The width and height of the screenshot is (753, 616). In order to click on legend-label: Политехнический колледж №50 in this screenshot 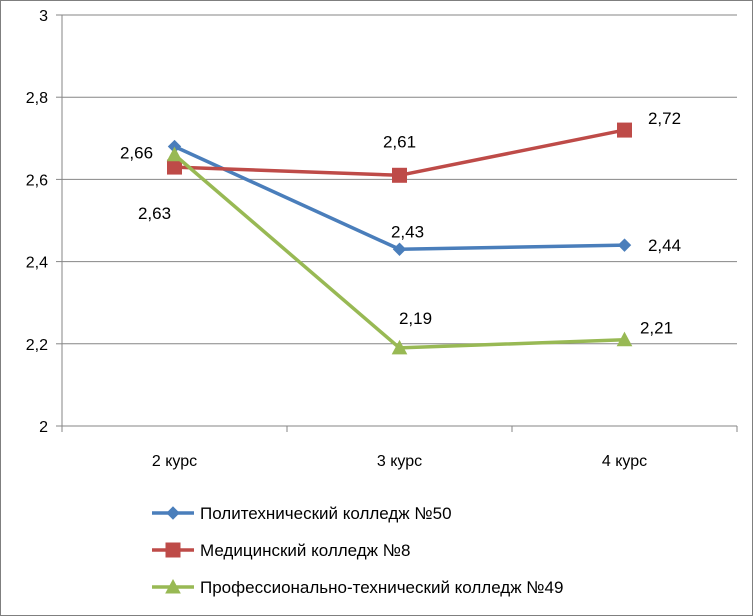, I will do `click(326, 513)`.